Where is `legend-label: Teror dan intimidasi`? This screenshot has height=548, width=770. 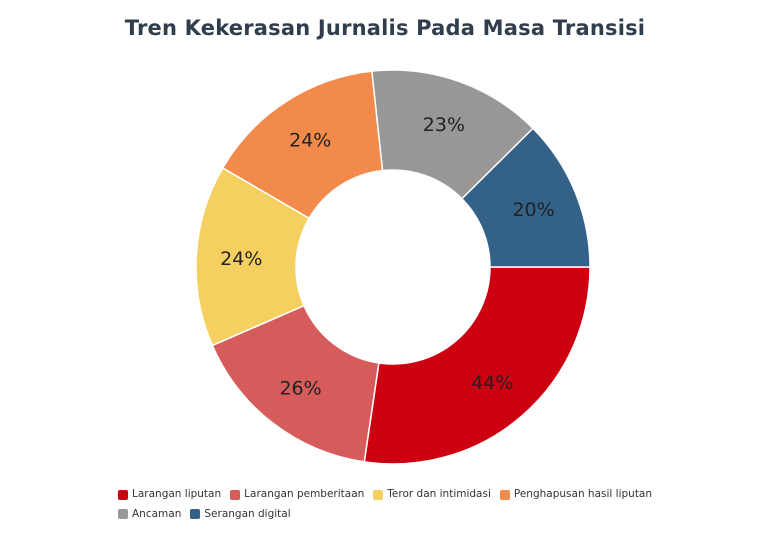 legend-label: Teror dan intimidasi is located at coordinates (439, 494).